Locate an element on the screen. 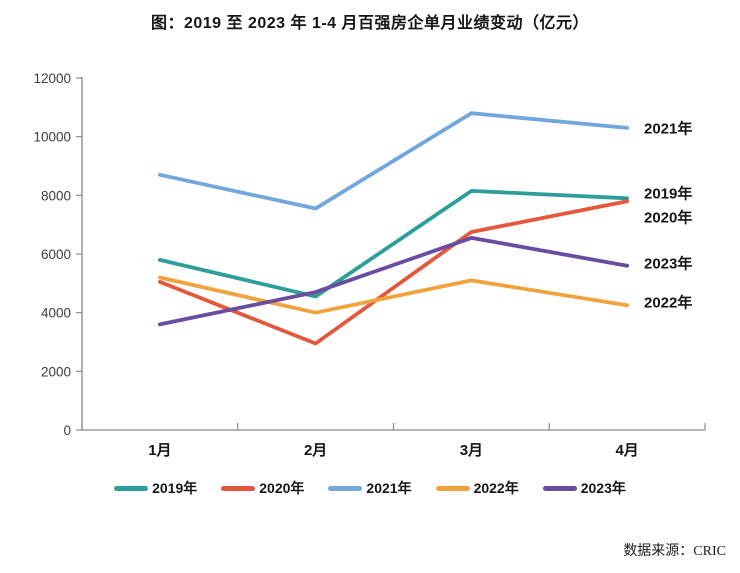 The width and height of the screenshot is (740, 573). y-axis-tick-label: 10000 is located at coordinates (52, 137).